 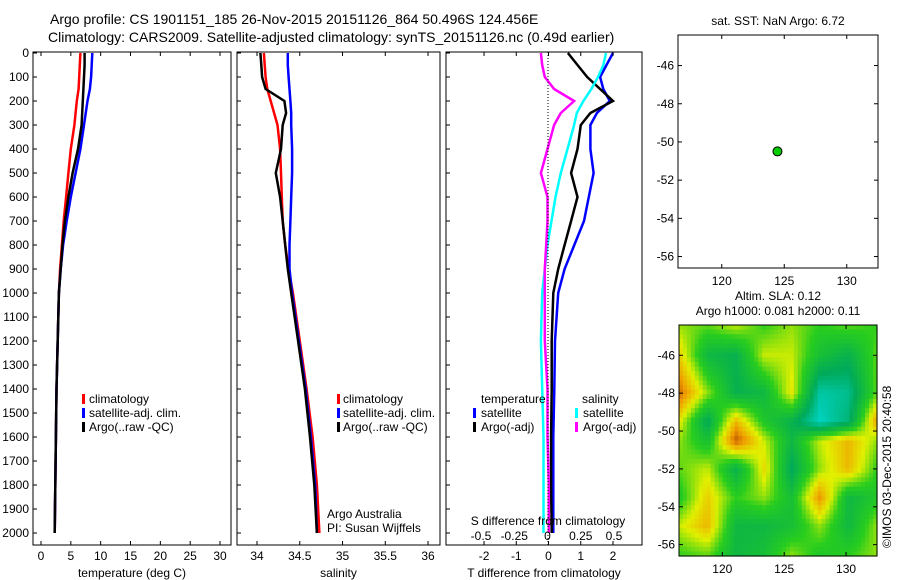 I want to click on difference-line-temperature-satellite, so click(x=583, y=292).